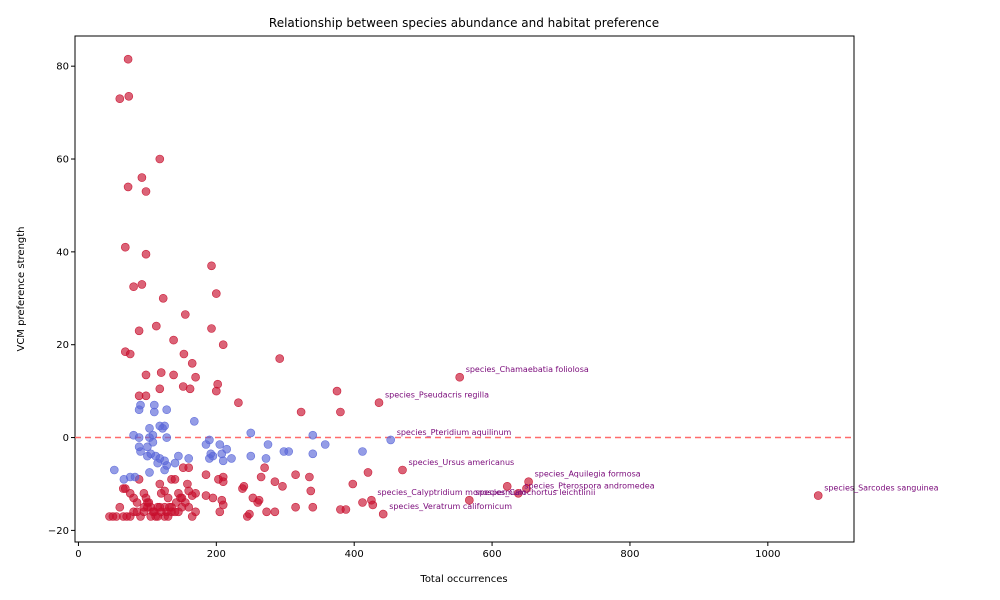 This screenshot has width=1000, height=600. What do you see at coordinates (62, 252) in the screenshot?
I see `y-tick-label: 40` at bounding box center [62, 252].